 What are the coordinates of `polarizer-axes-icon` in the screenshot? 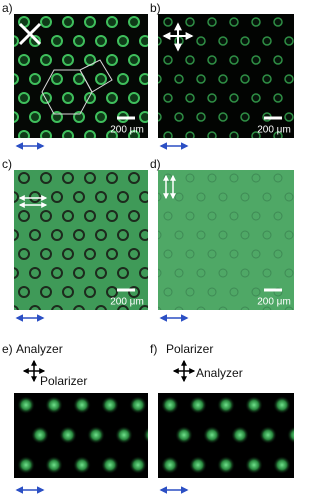 It's located at (34, 371).